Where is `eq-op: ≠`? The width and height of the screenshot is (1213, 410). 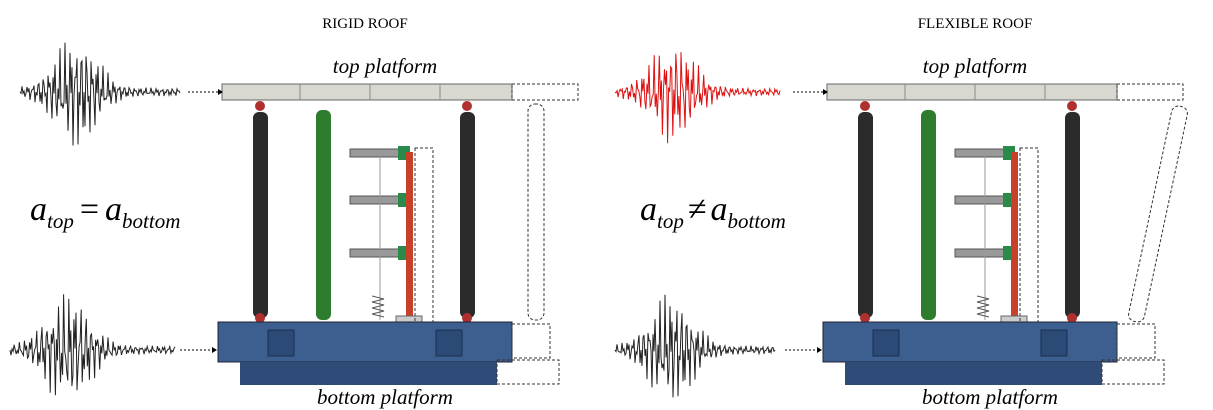 eq-op: ≠ is located at coordinates (697, 209).